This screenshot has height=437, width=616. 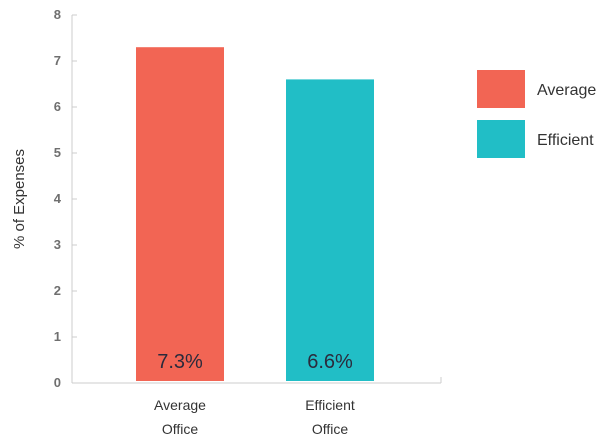 What do you see at coordinates (57, 106) in the screenshot?
I see `y-tick-label: 6` at bounding box center [57, 106].